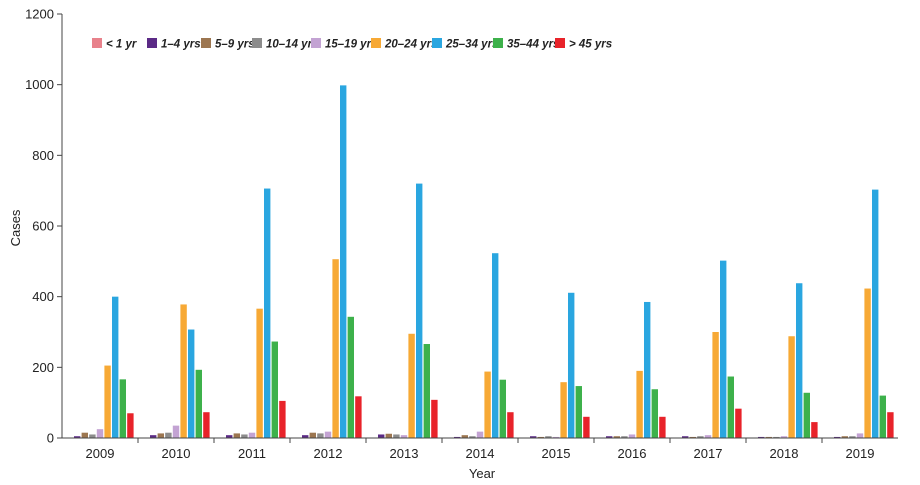  I want to click on legend-label: 15–19 yrs, so click(351, 45).